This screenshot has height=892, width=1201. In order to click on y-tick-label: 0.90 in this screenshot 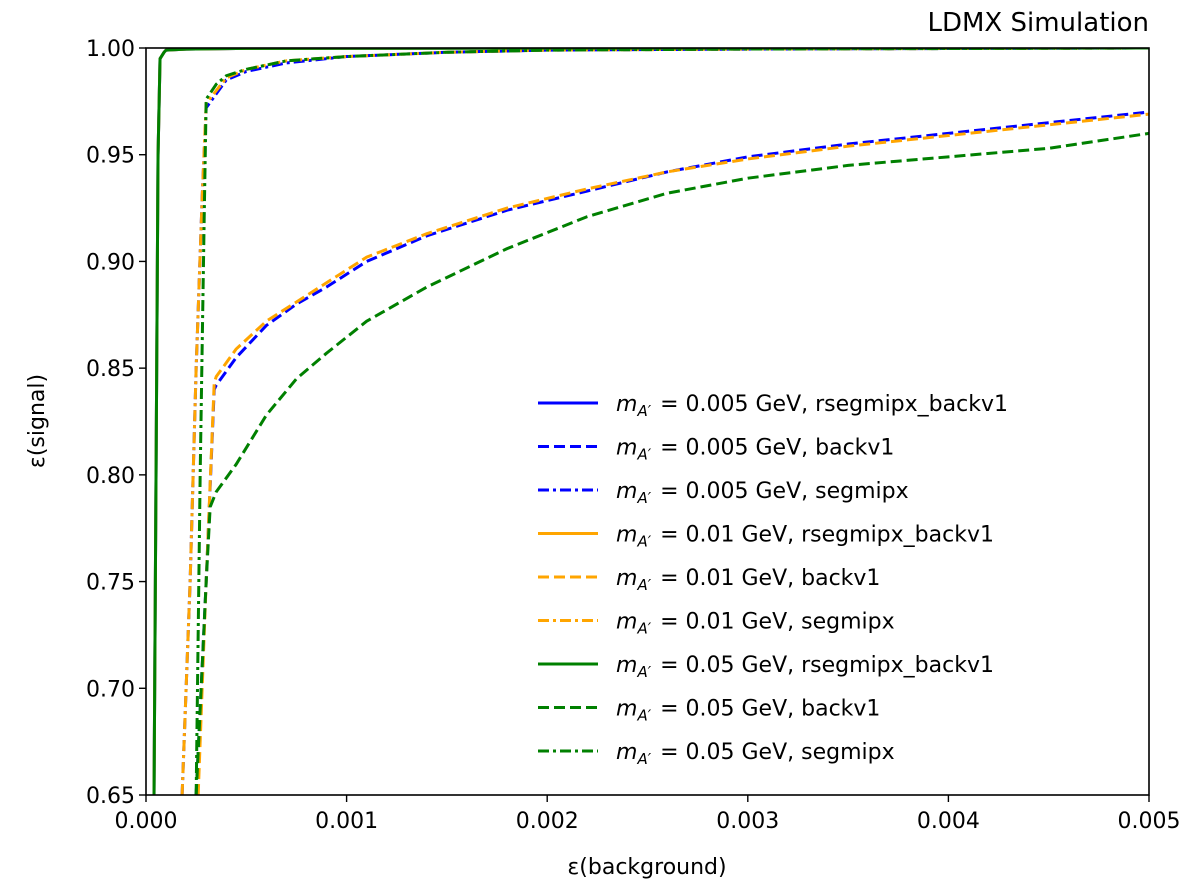, I will do `click(110, 262)`.